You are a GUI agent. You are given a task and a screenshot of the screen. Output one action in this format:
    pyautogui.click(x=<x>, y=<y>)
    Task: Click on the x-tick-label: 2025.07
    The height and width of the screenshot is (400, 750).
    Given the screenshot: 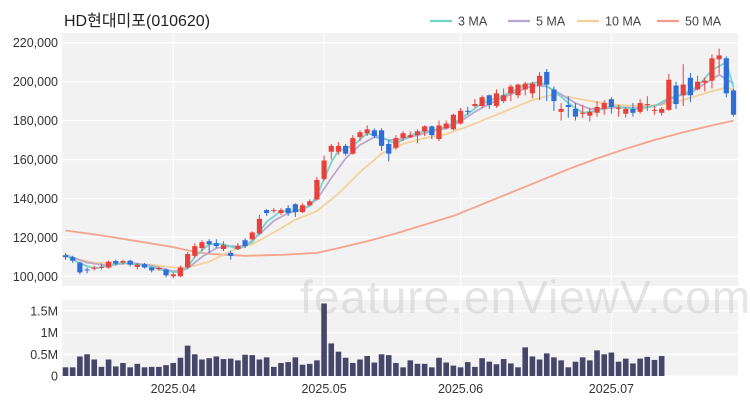 What is the action you would take?
    pyautogui.click(x=611, y=389)
    